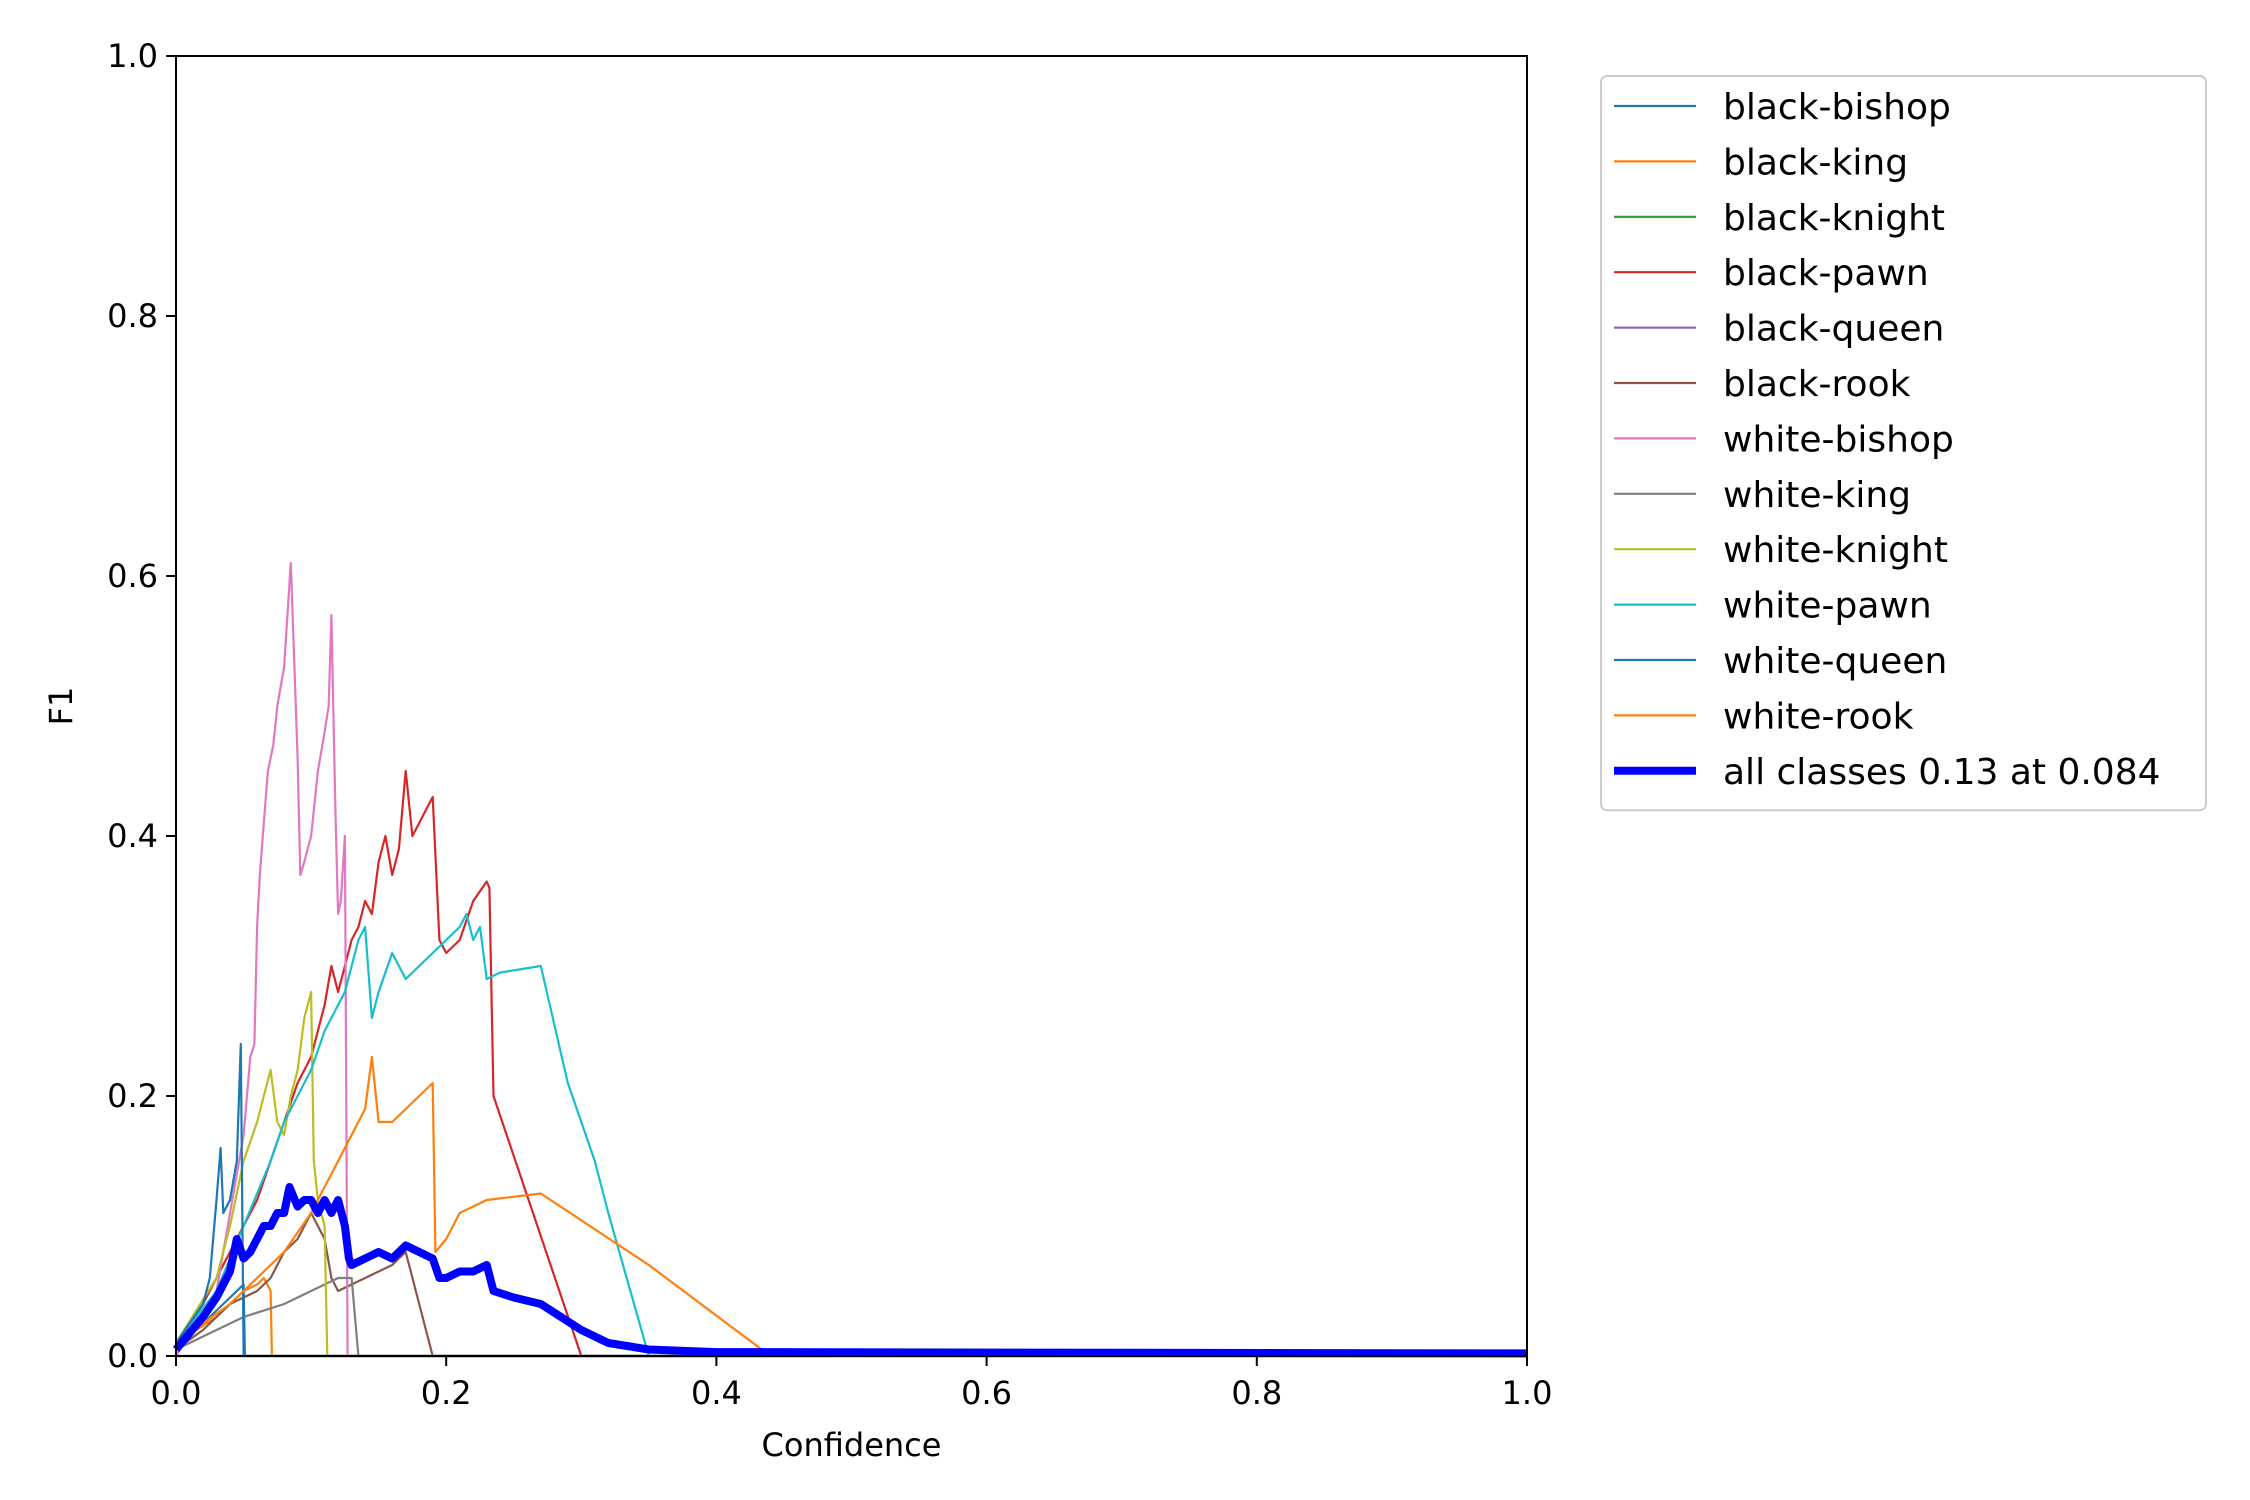 The width and height of the screenshot is (2250, 1500). What do you see at coordinates (132, 1096) in the screenshot?
I see `y-tick-label: 0.2` at bounding box center [132, 1096].